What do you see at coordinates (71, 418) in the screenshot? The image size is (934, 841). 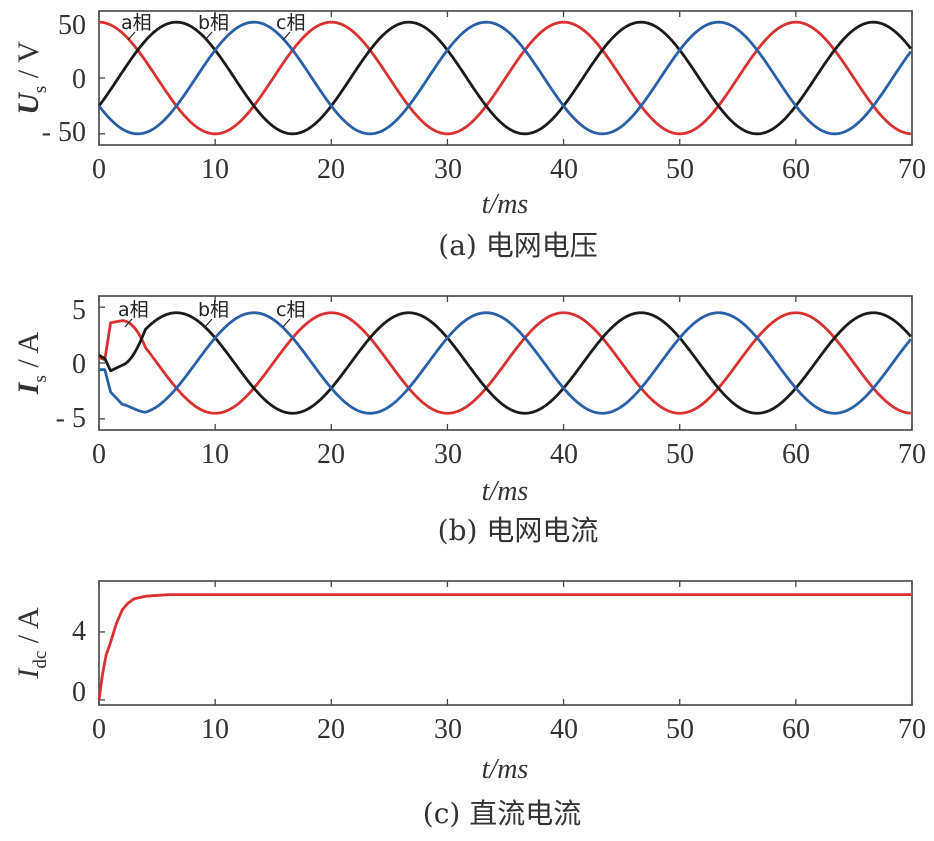 I see `panel-b-ytick-neg5: - 5` at bounding box center [71, 418].